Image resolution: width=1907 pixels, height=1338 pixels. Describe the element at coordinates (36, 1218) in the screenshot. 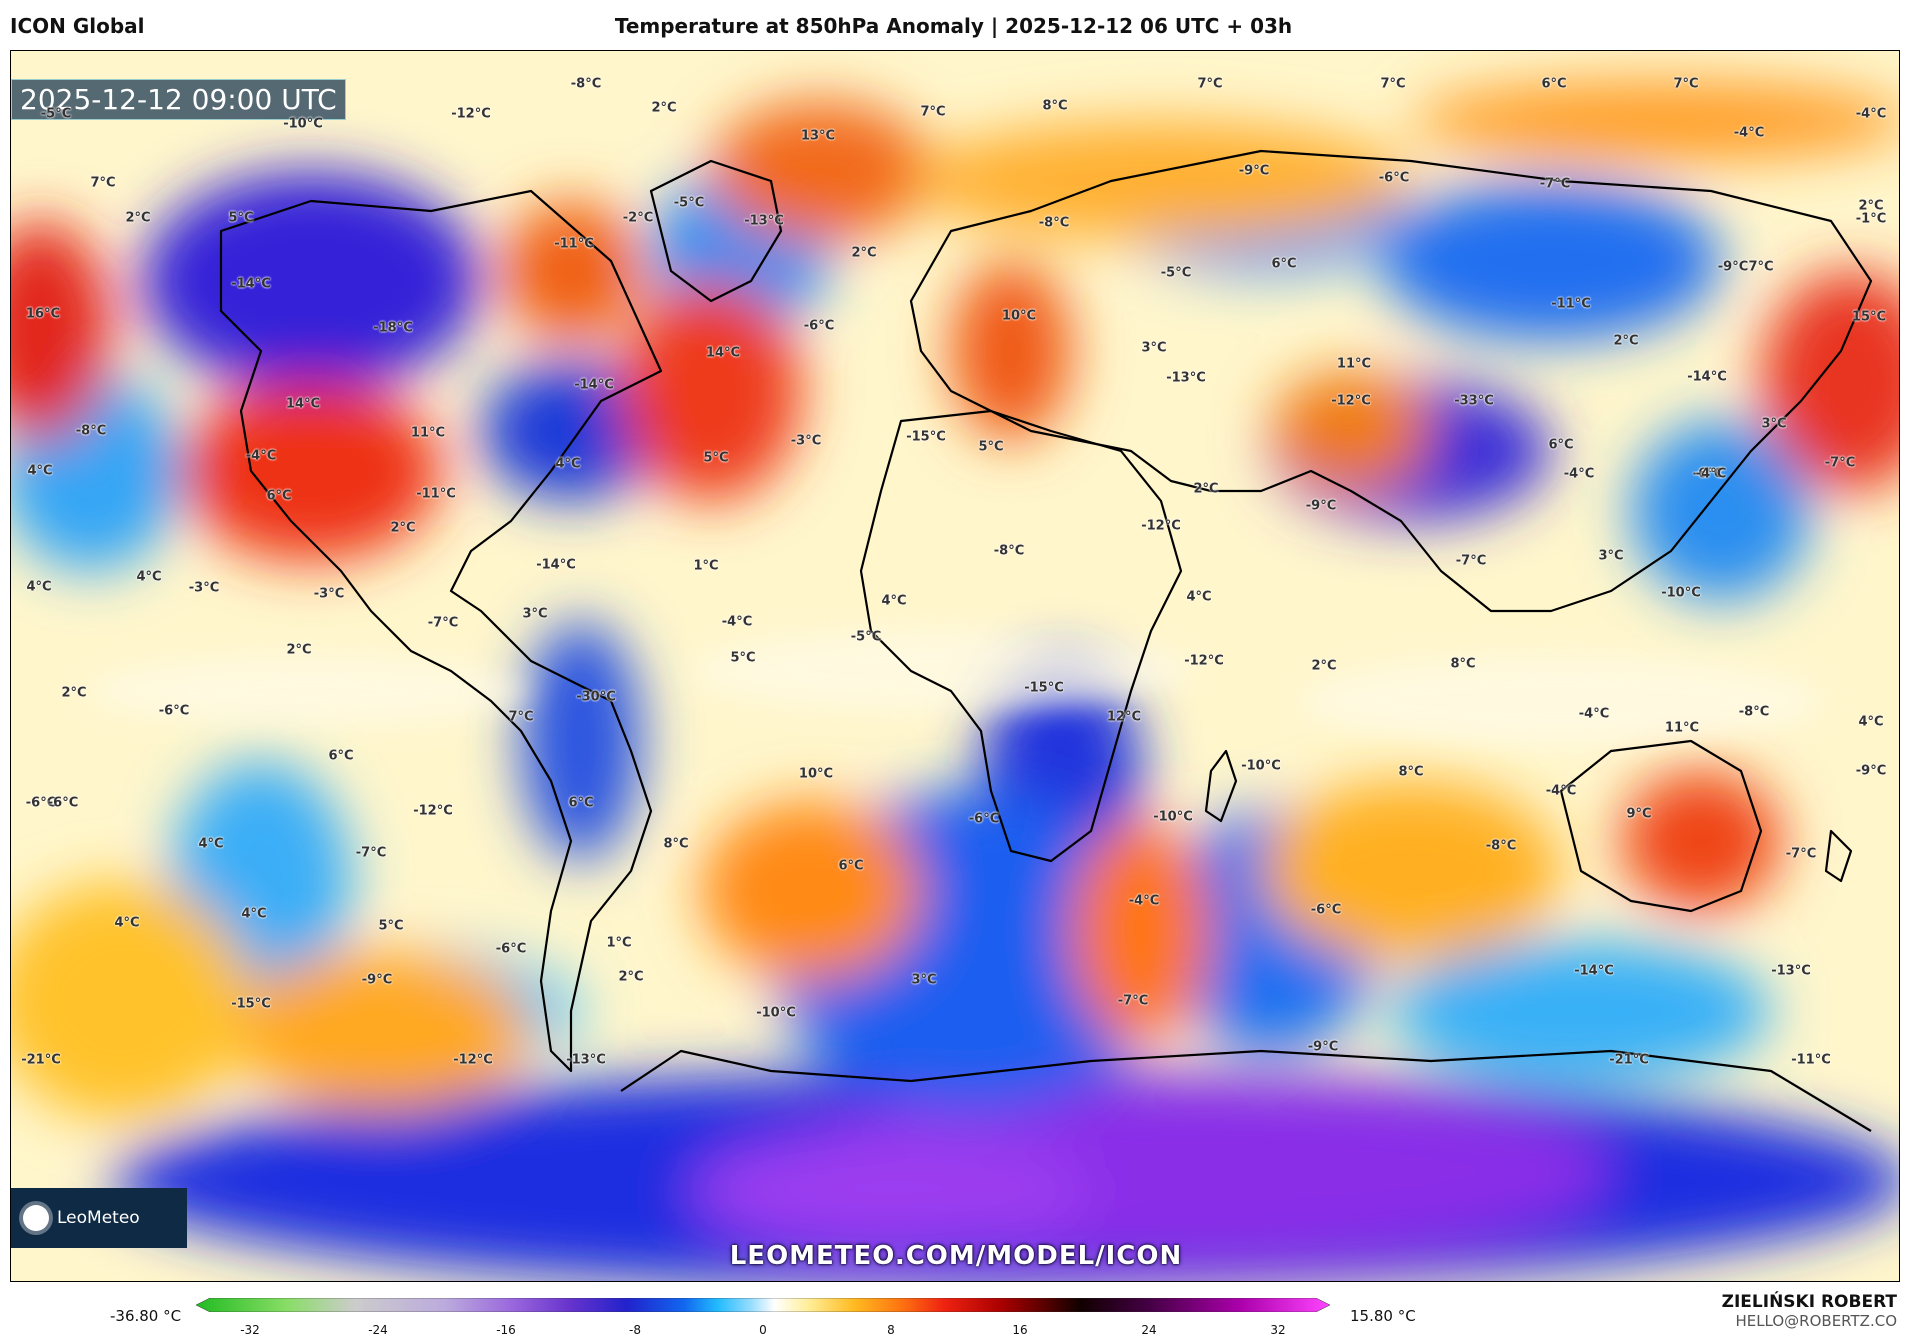

I see `sun-icon` at that location.